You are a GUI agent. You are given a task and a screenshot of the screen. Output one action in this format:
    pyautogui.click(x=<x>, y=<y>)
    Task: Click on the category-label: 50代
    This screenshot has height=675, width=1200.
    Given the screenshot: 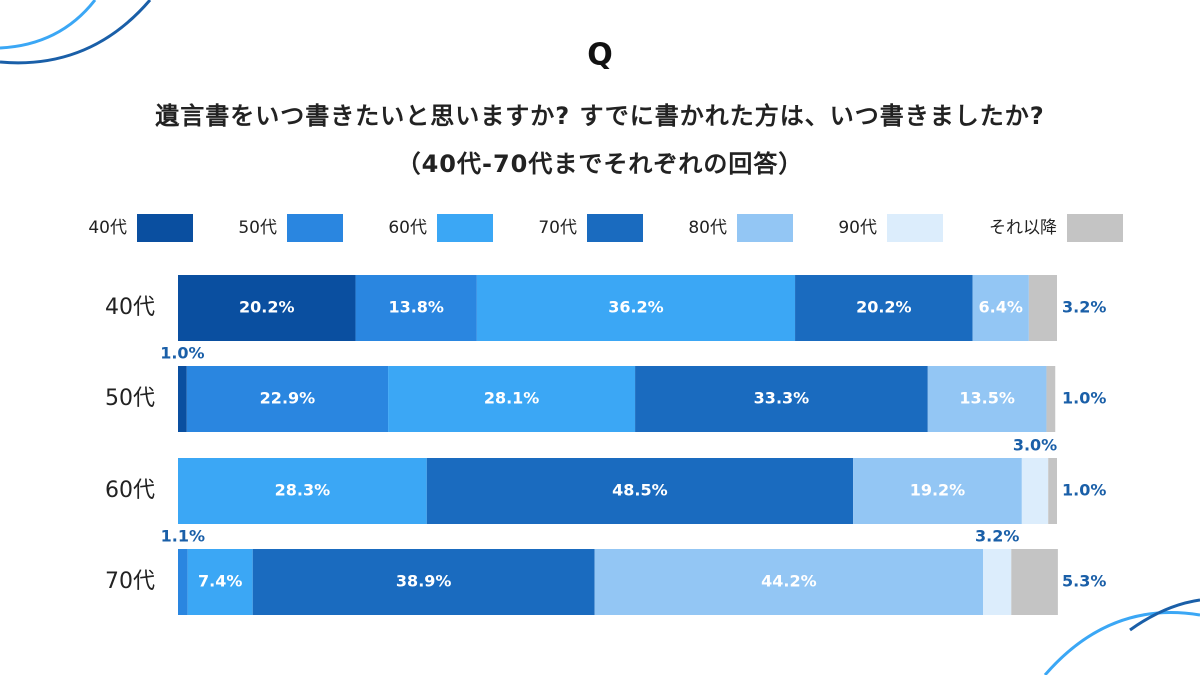 What is the action you would take?
    pyautogui.click(x=130, y=398)
    